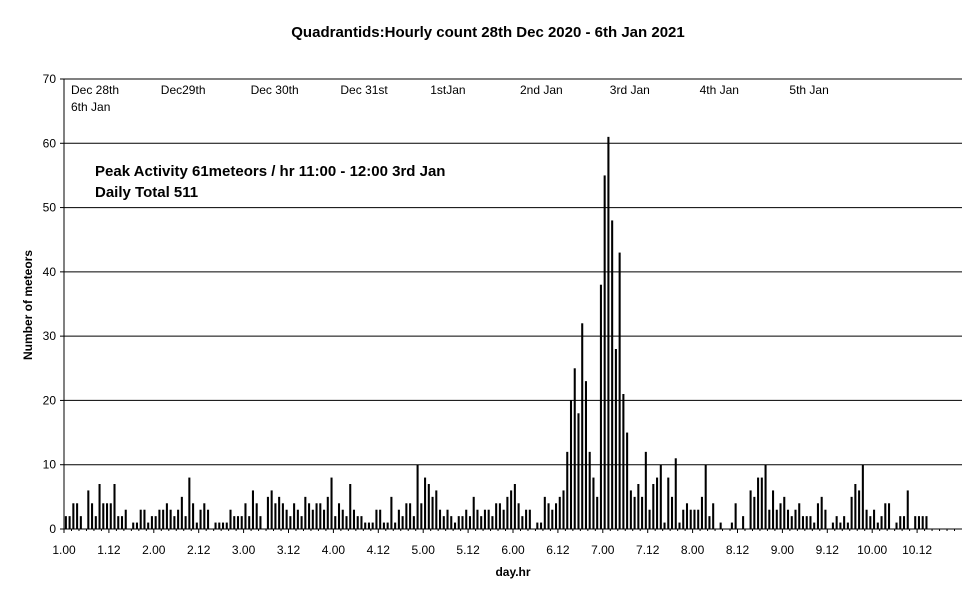 This screenshot has height=600, width=977. I want to click on x-tick-label: 2.00, so click(154, 550).